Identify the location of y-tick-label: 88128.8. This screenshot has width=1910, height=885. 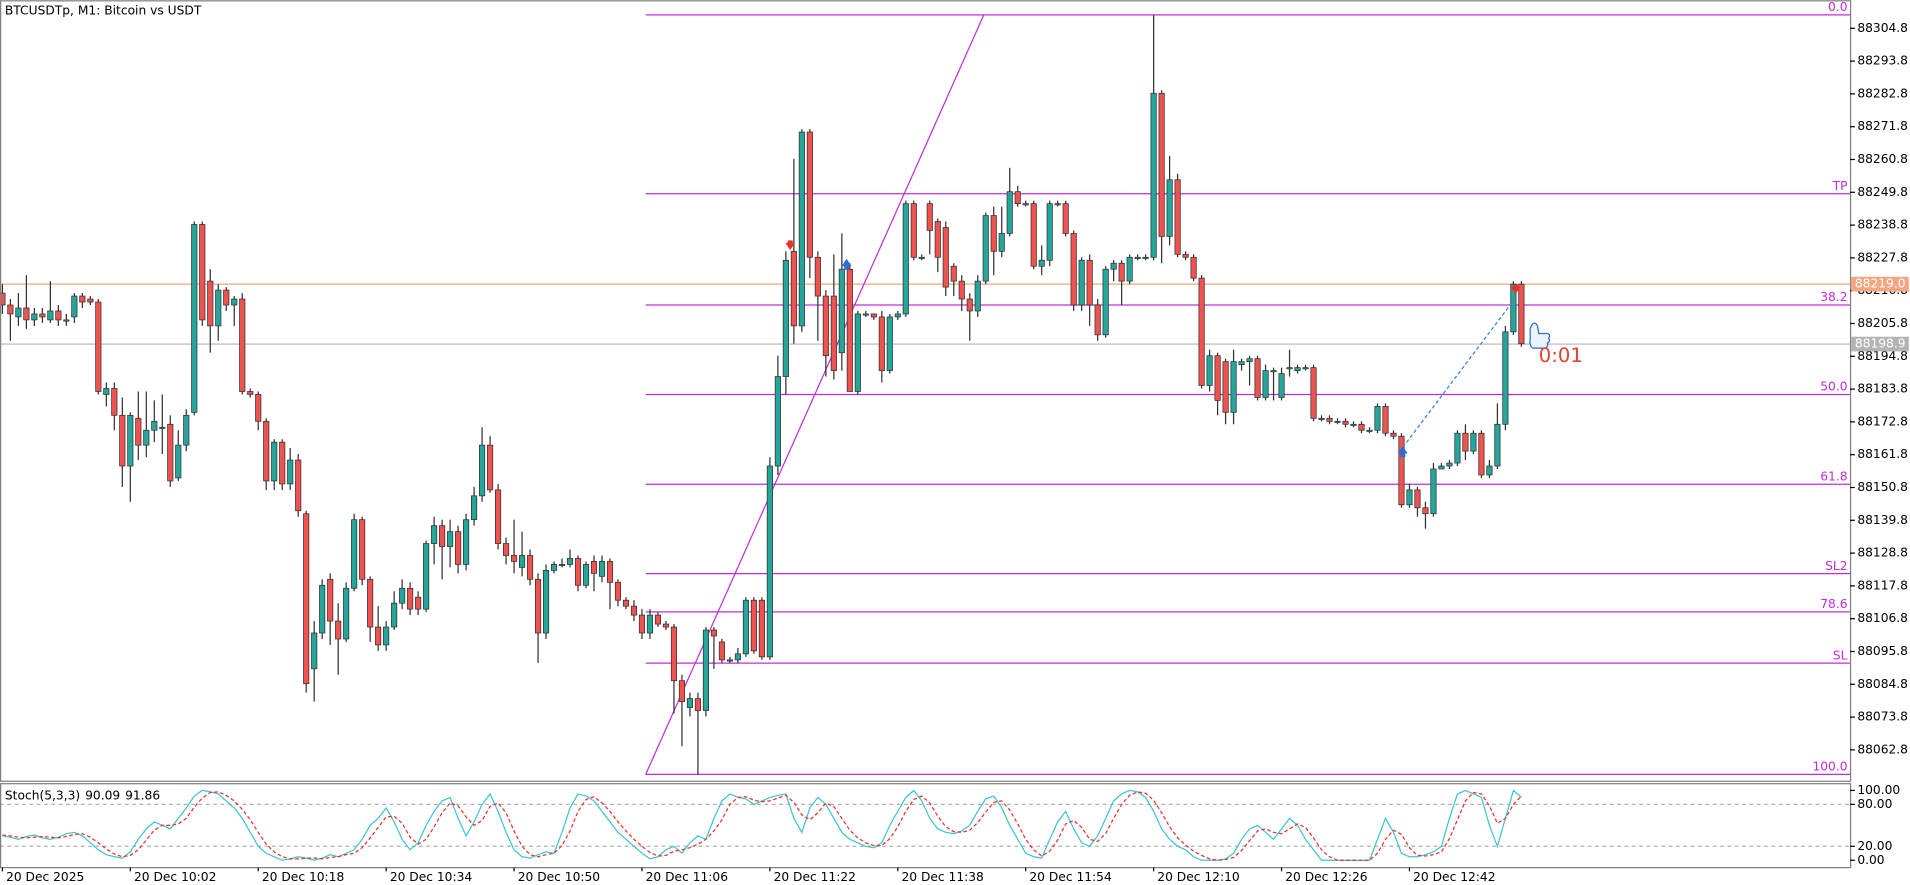
(1882, 553).